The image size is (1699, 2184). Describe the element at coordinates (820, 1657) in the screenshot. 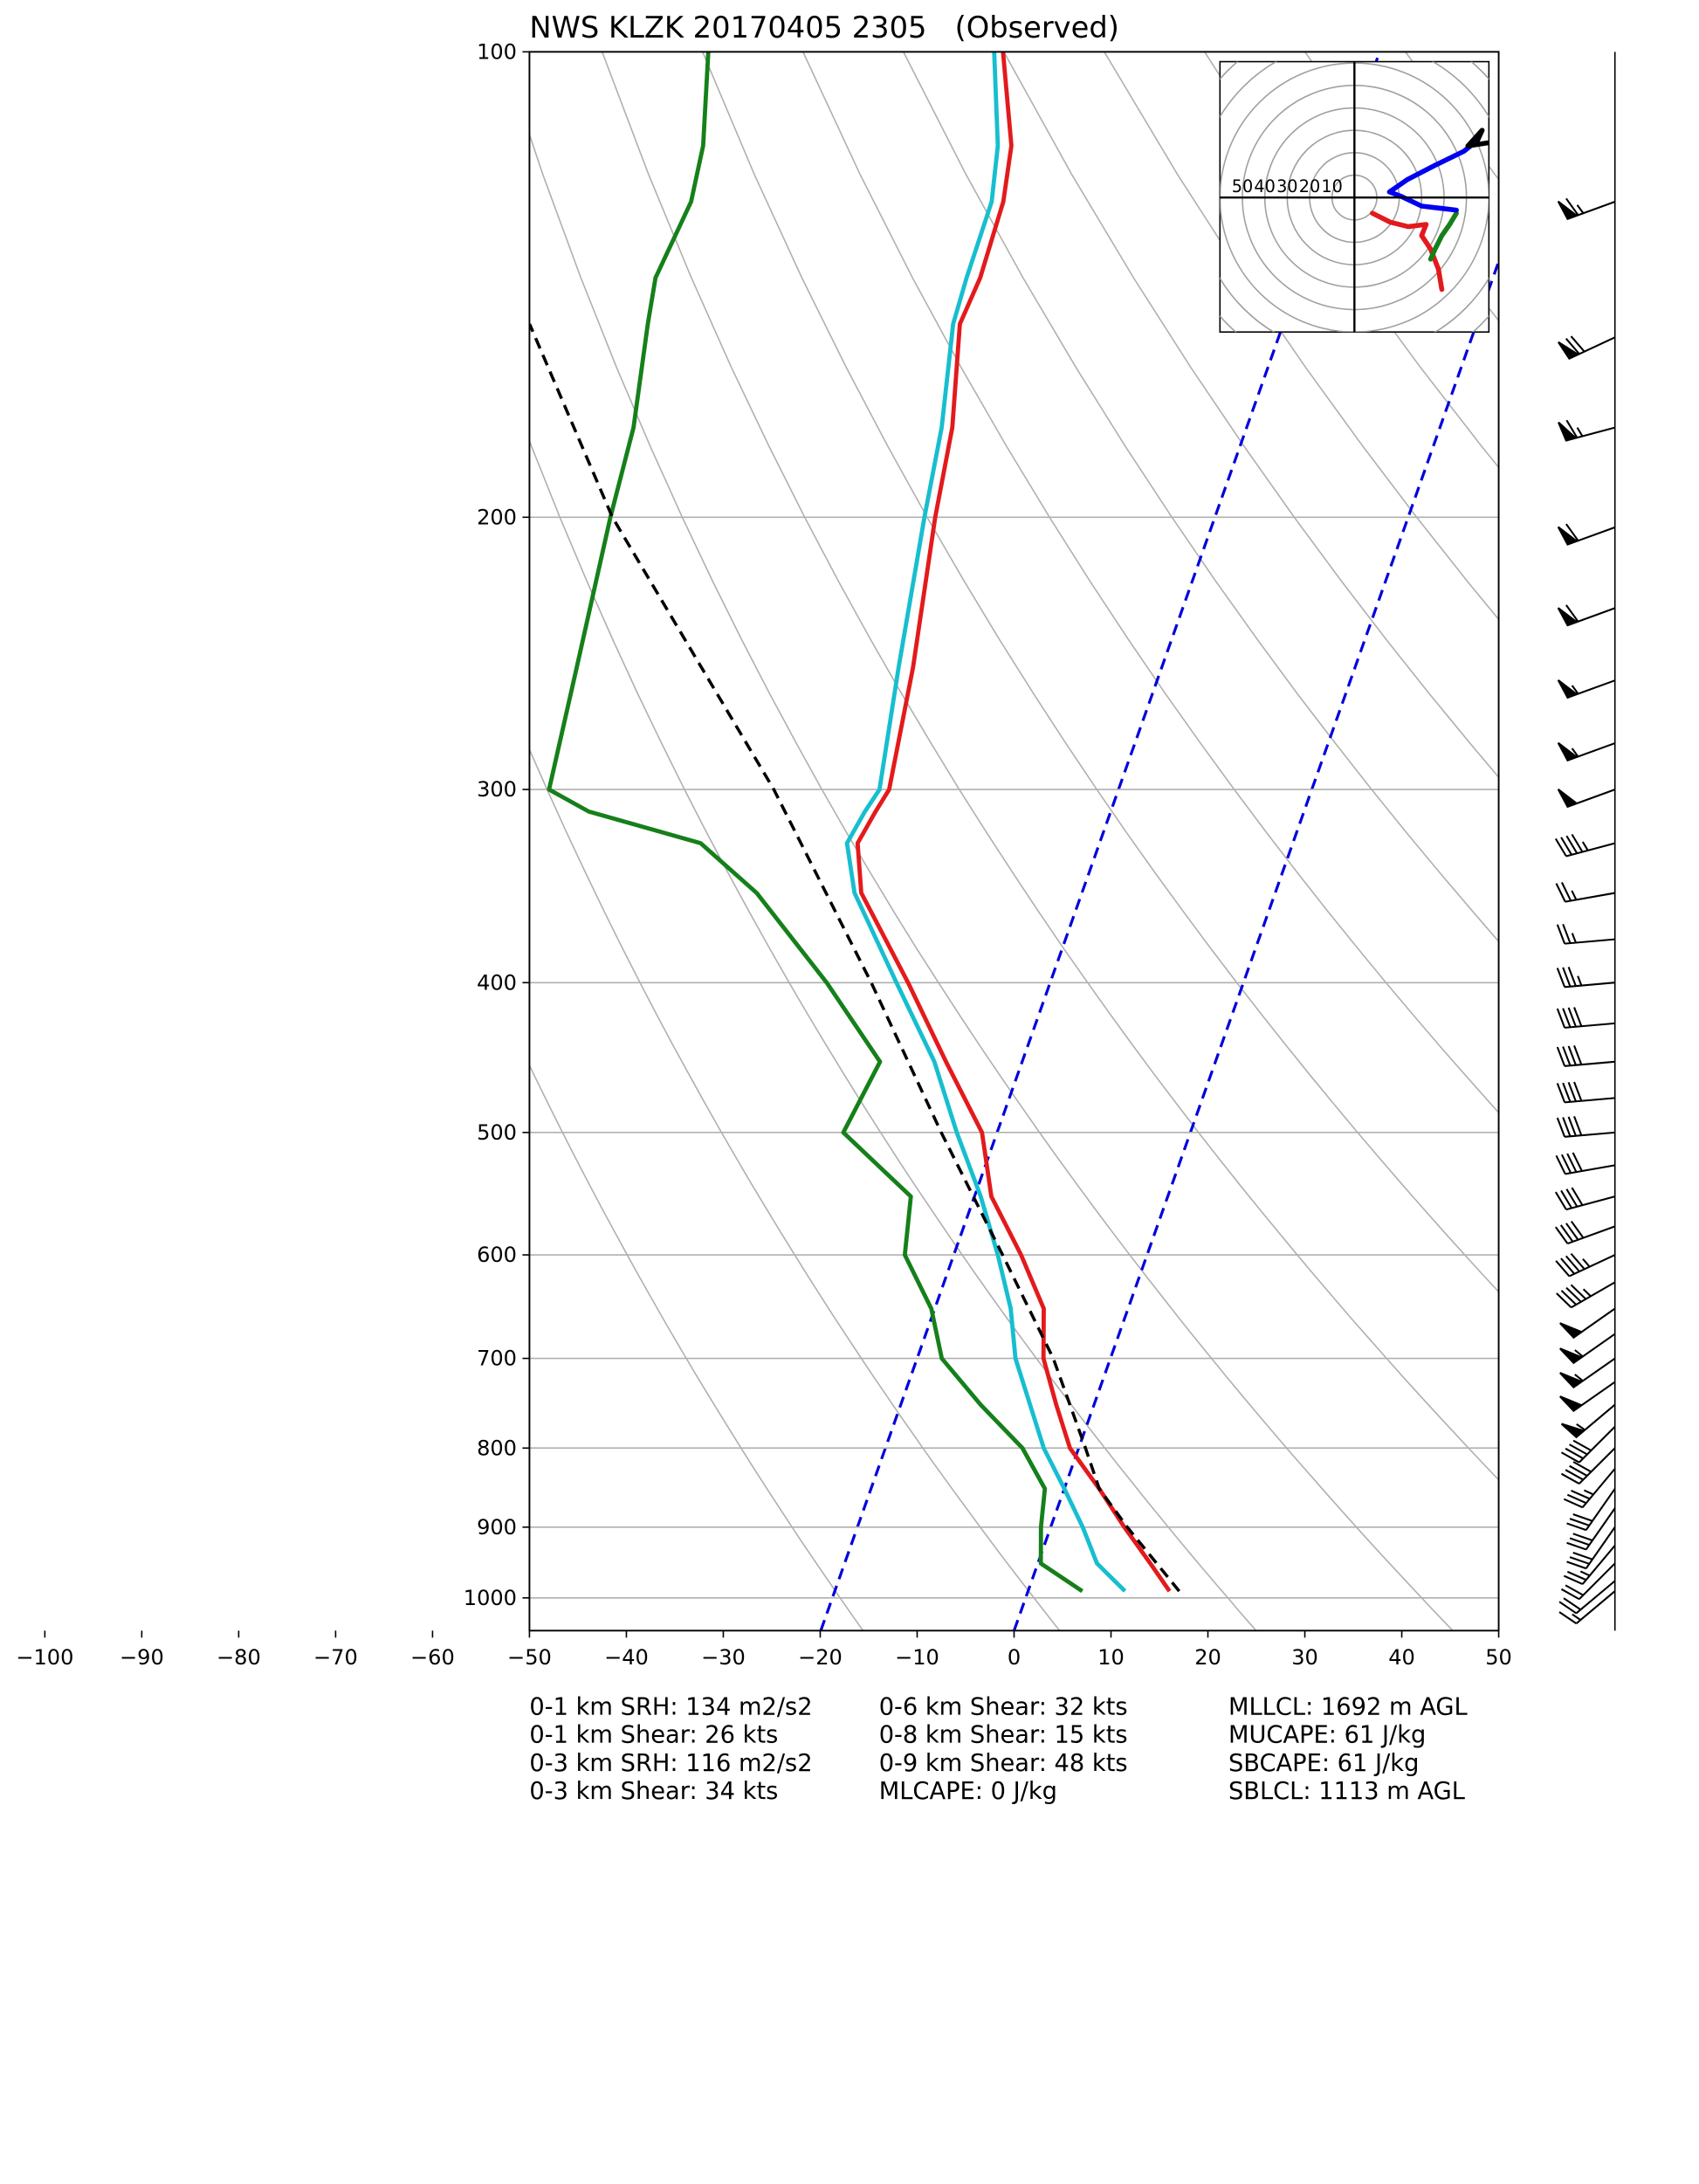

I see `x-tick-label: −20` at that location.